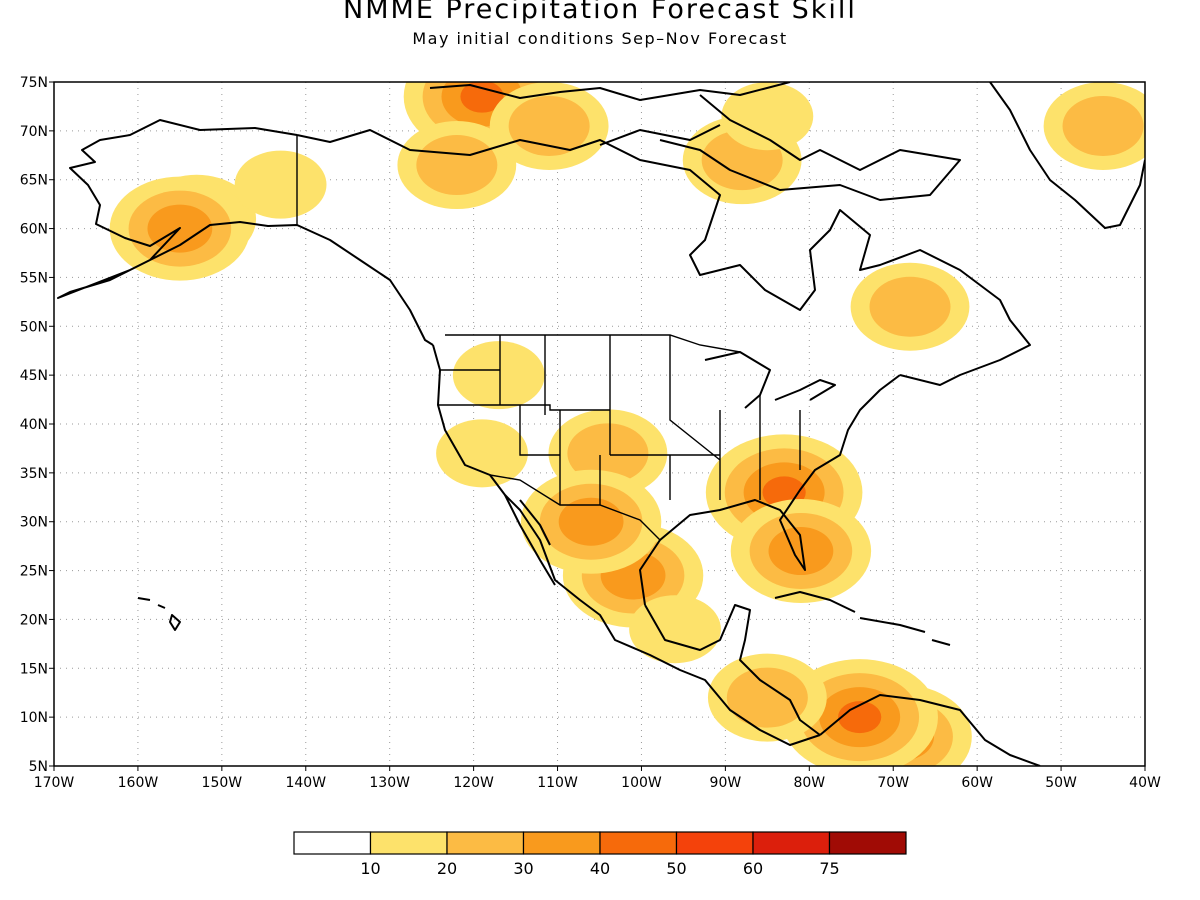  What do you see at coordinates (600, 38) in the screenshot?
I see `map-subtitle: May initial conditions Sep–Nov Forecast` at bounding box center [600, 38].